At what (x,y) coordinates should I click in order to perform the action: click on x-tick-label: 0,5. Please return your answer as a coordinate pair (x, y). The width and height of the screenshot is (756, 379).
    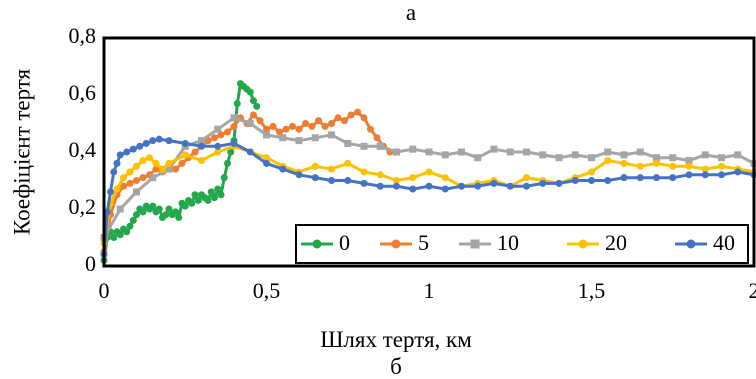
    Looking at the image, I should click on (267, 290).